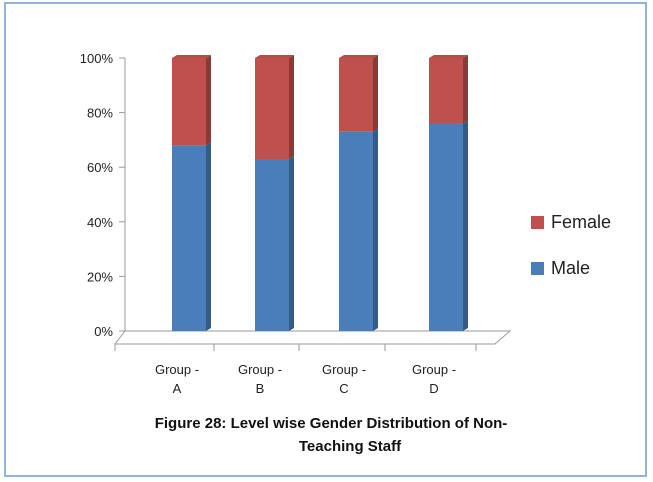 The height and width of the screenshot is (482, 653). What do you see at coordinates (177, 388) in the screenshot?
I see `x-tick-label: A` at bounding box center [177, 388].